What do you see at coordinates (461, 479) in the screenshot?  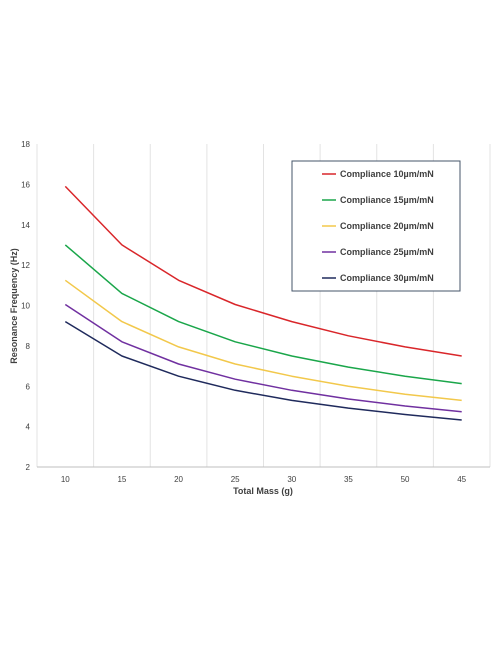 I see `x-tick-label: 45` at bounding box center [461, 479].